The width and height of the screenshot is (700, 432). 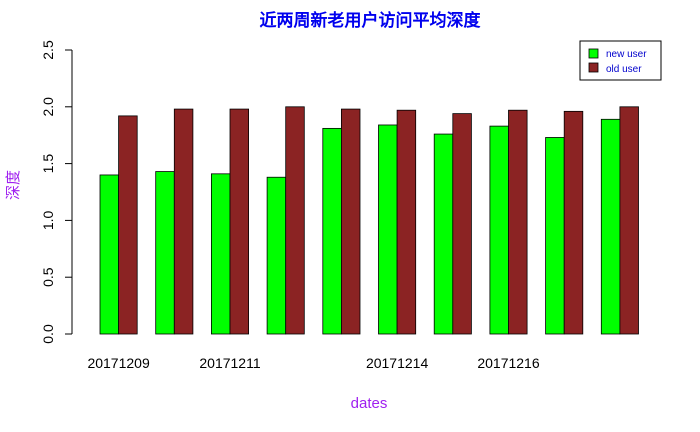 What do you see at coordinates (13, 185) in the screenshot?
I see `y-axis-label: 深度` at bounding box center [13, 185].